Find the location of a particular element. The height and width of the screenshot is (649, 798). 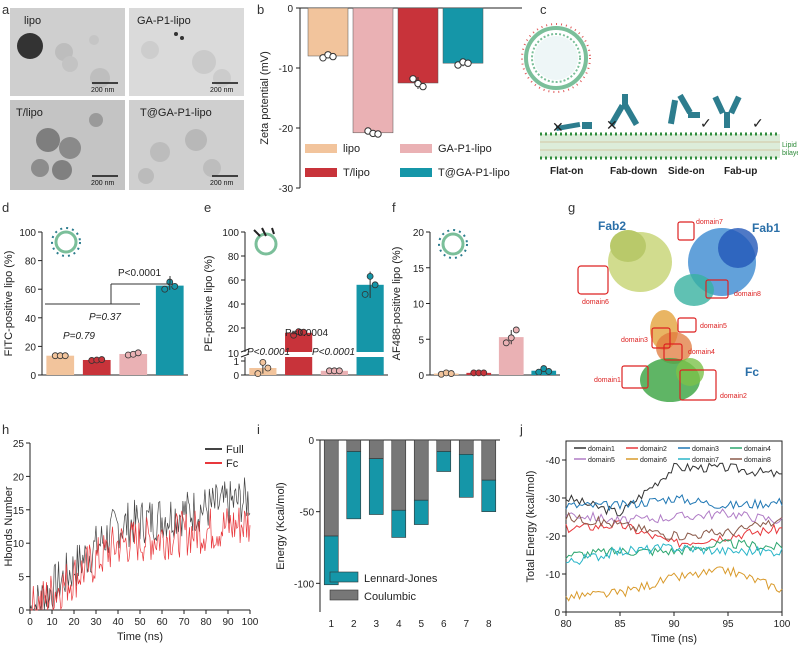

label-domain5: domain5 is located at coordinates (713, 326).